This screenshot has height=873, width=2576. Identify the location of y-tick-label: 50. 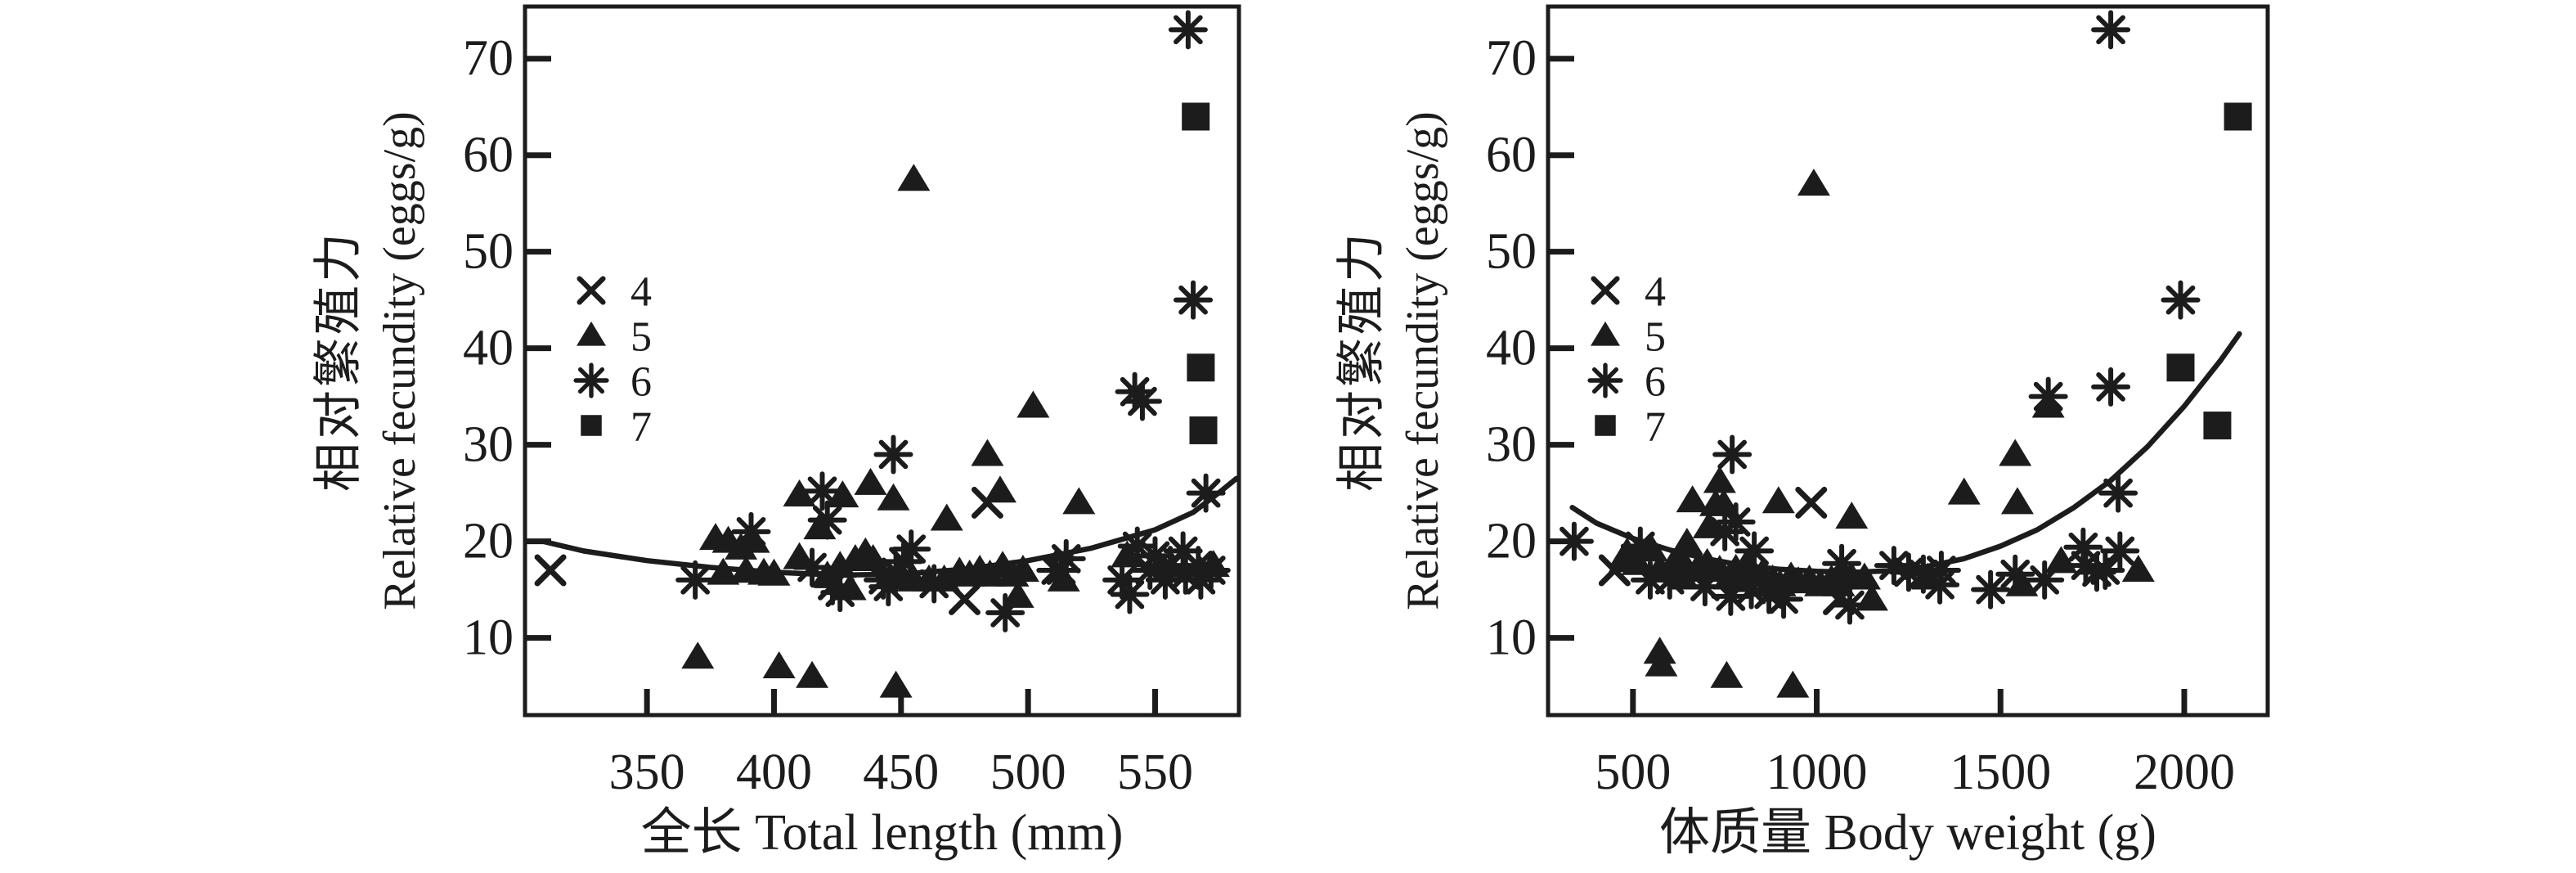
(1511, 252).